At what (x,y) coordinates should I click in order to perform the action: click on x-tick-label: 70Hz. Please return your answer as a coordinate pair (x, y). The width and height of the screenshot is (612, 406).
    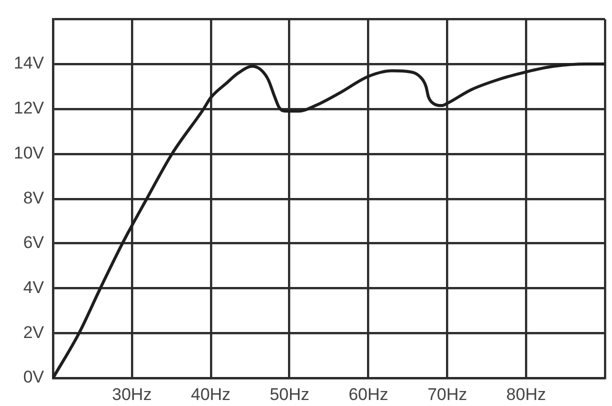
    Looking at the image, I should click on (447, 394).